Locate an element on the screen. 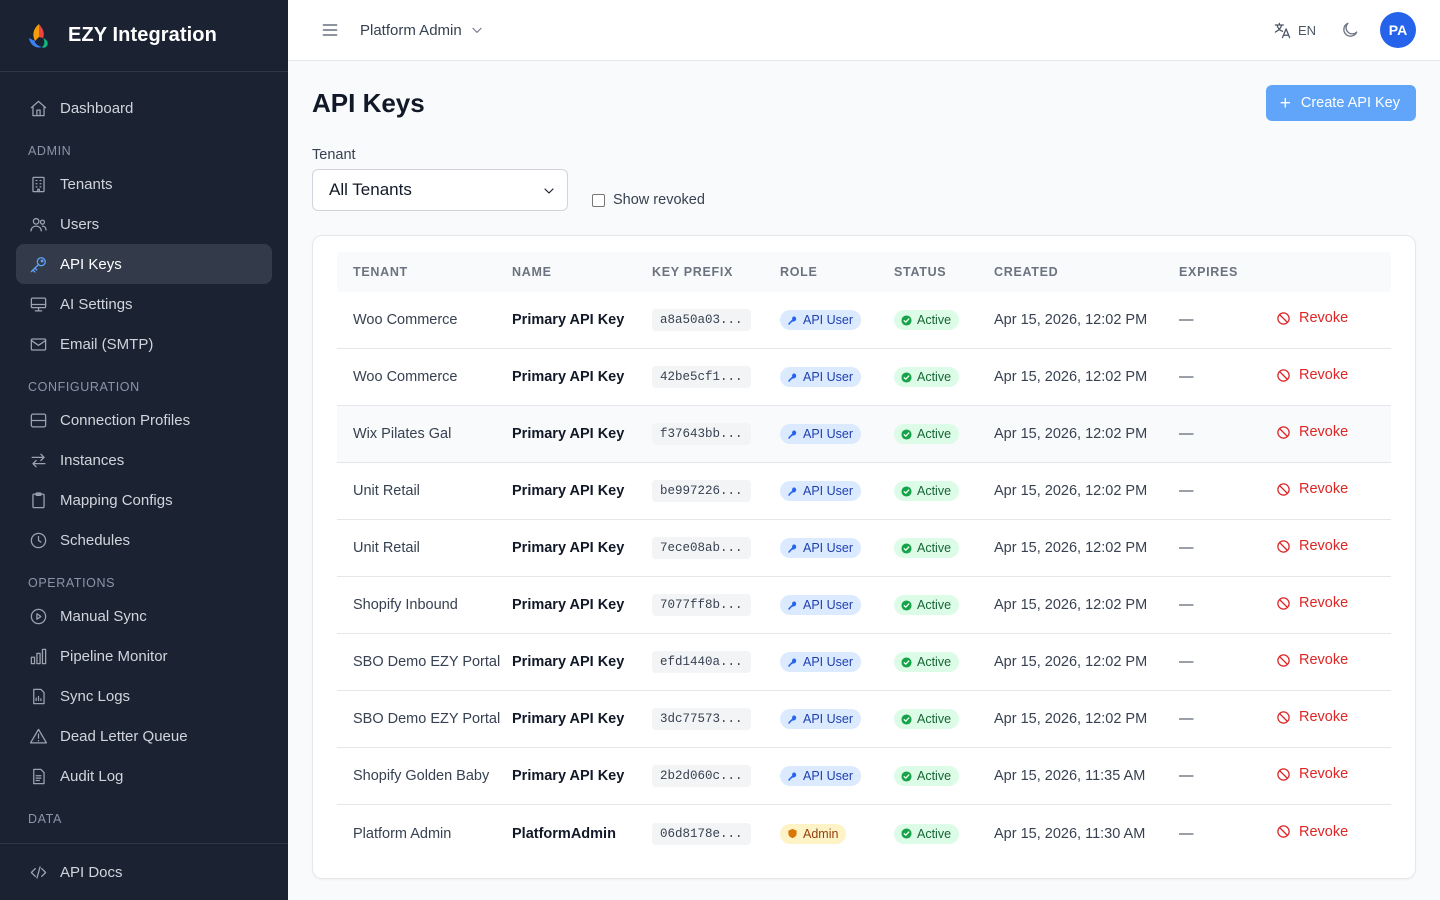 The image size is (1440, 900). sidebar-item-dashboard: Dashboard is located at coordinates (144, 108).